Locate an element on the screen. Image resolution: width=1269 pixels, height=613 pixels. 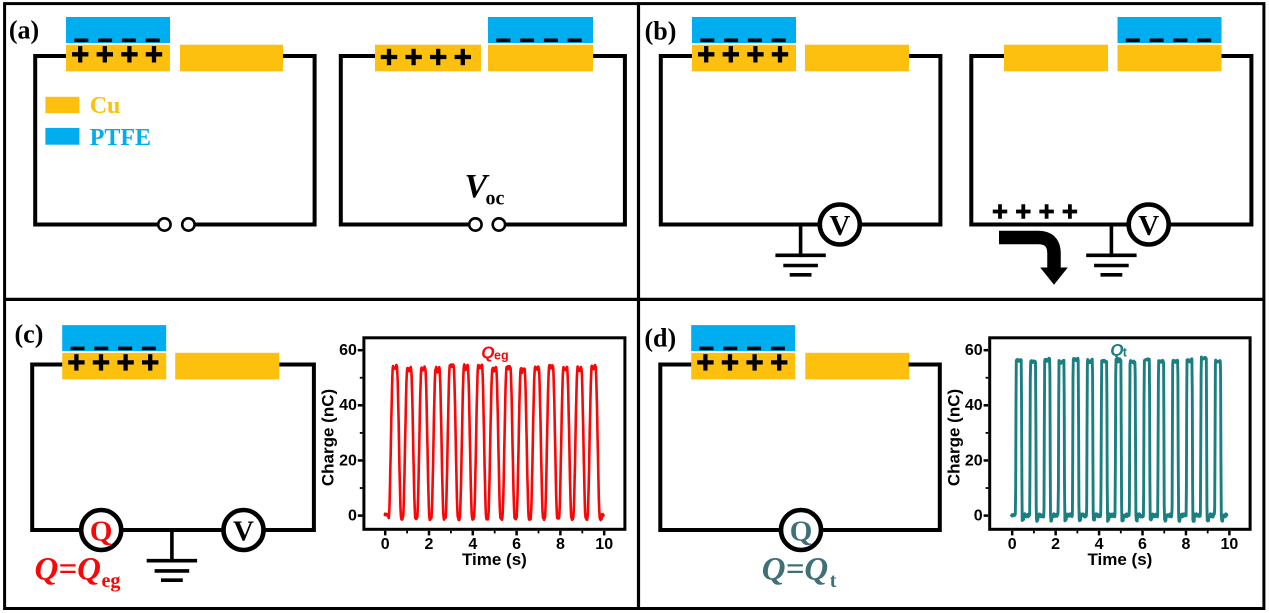
svg-text: PTFE is located at coordinates (120, 138).